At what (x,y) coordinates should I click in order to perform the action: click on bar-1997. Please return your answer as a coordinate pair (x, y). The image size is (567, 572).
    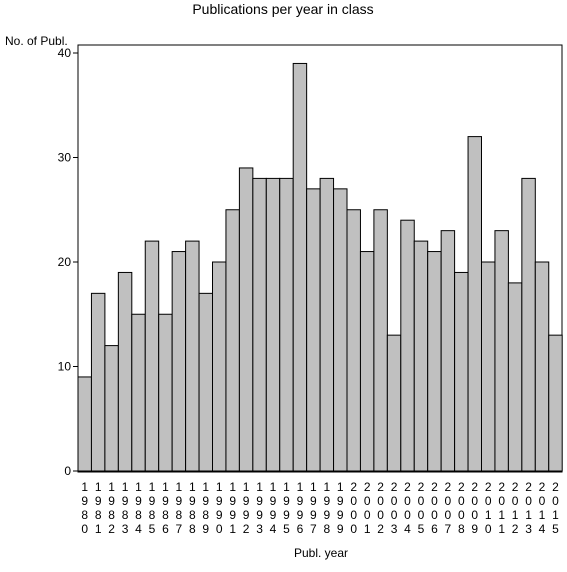
    Looking at the image, I should click on (313, 330).